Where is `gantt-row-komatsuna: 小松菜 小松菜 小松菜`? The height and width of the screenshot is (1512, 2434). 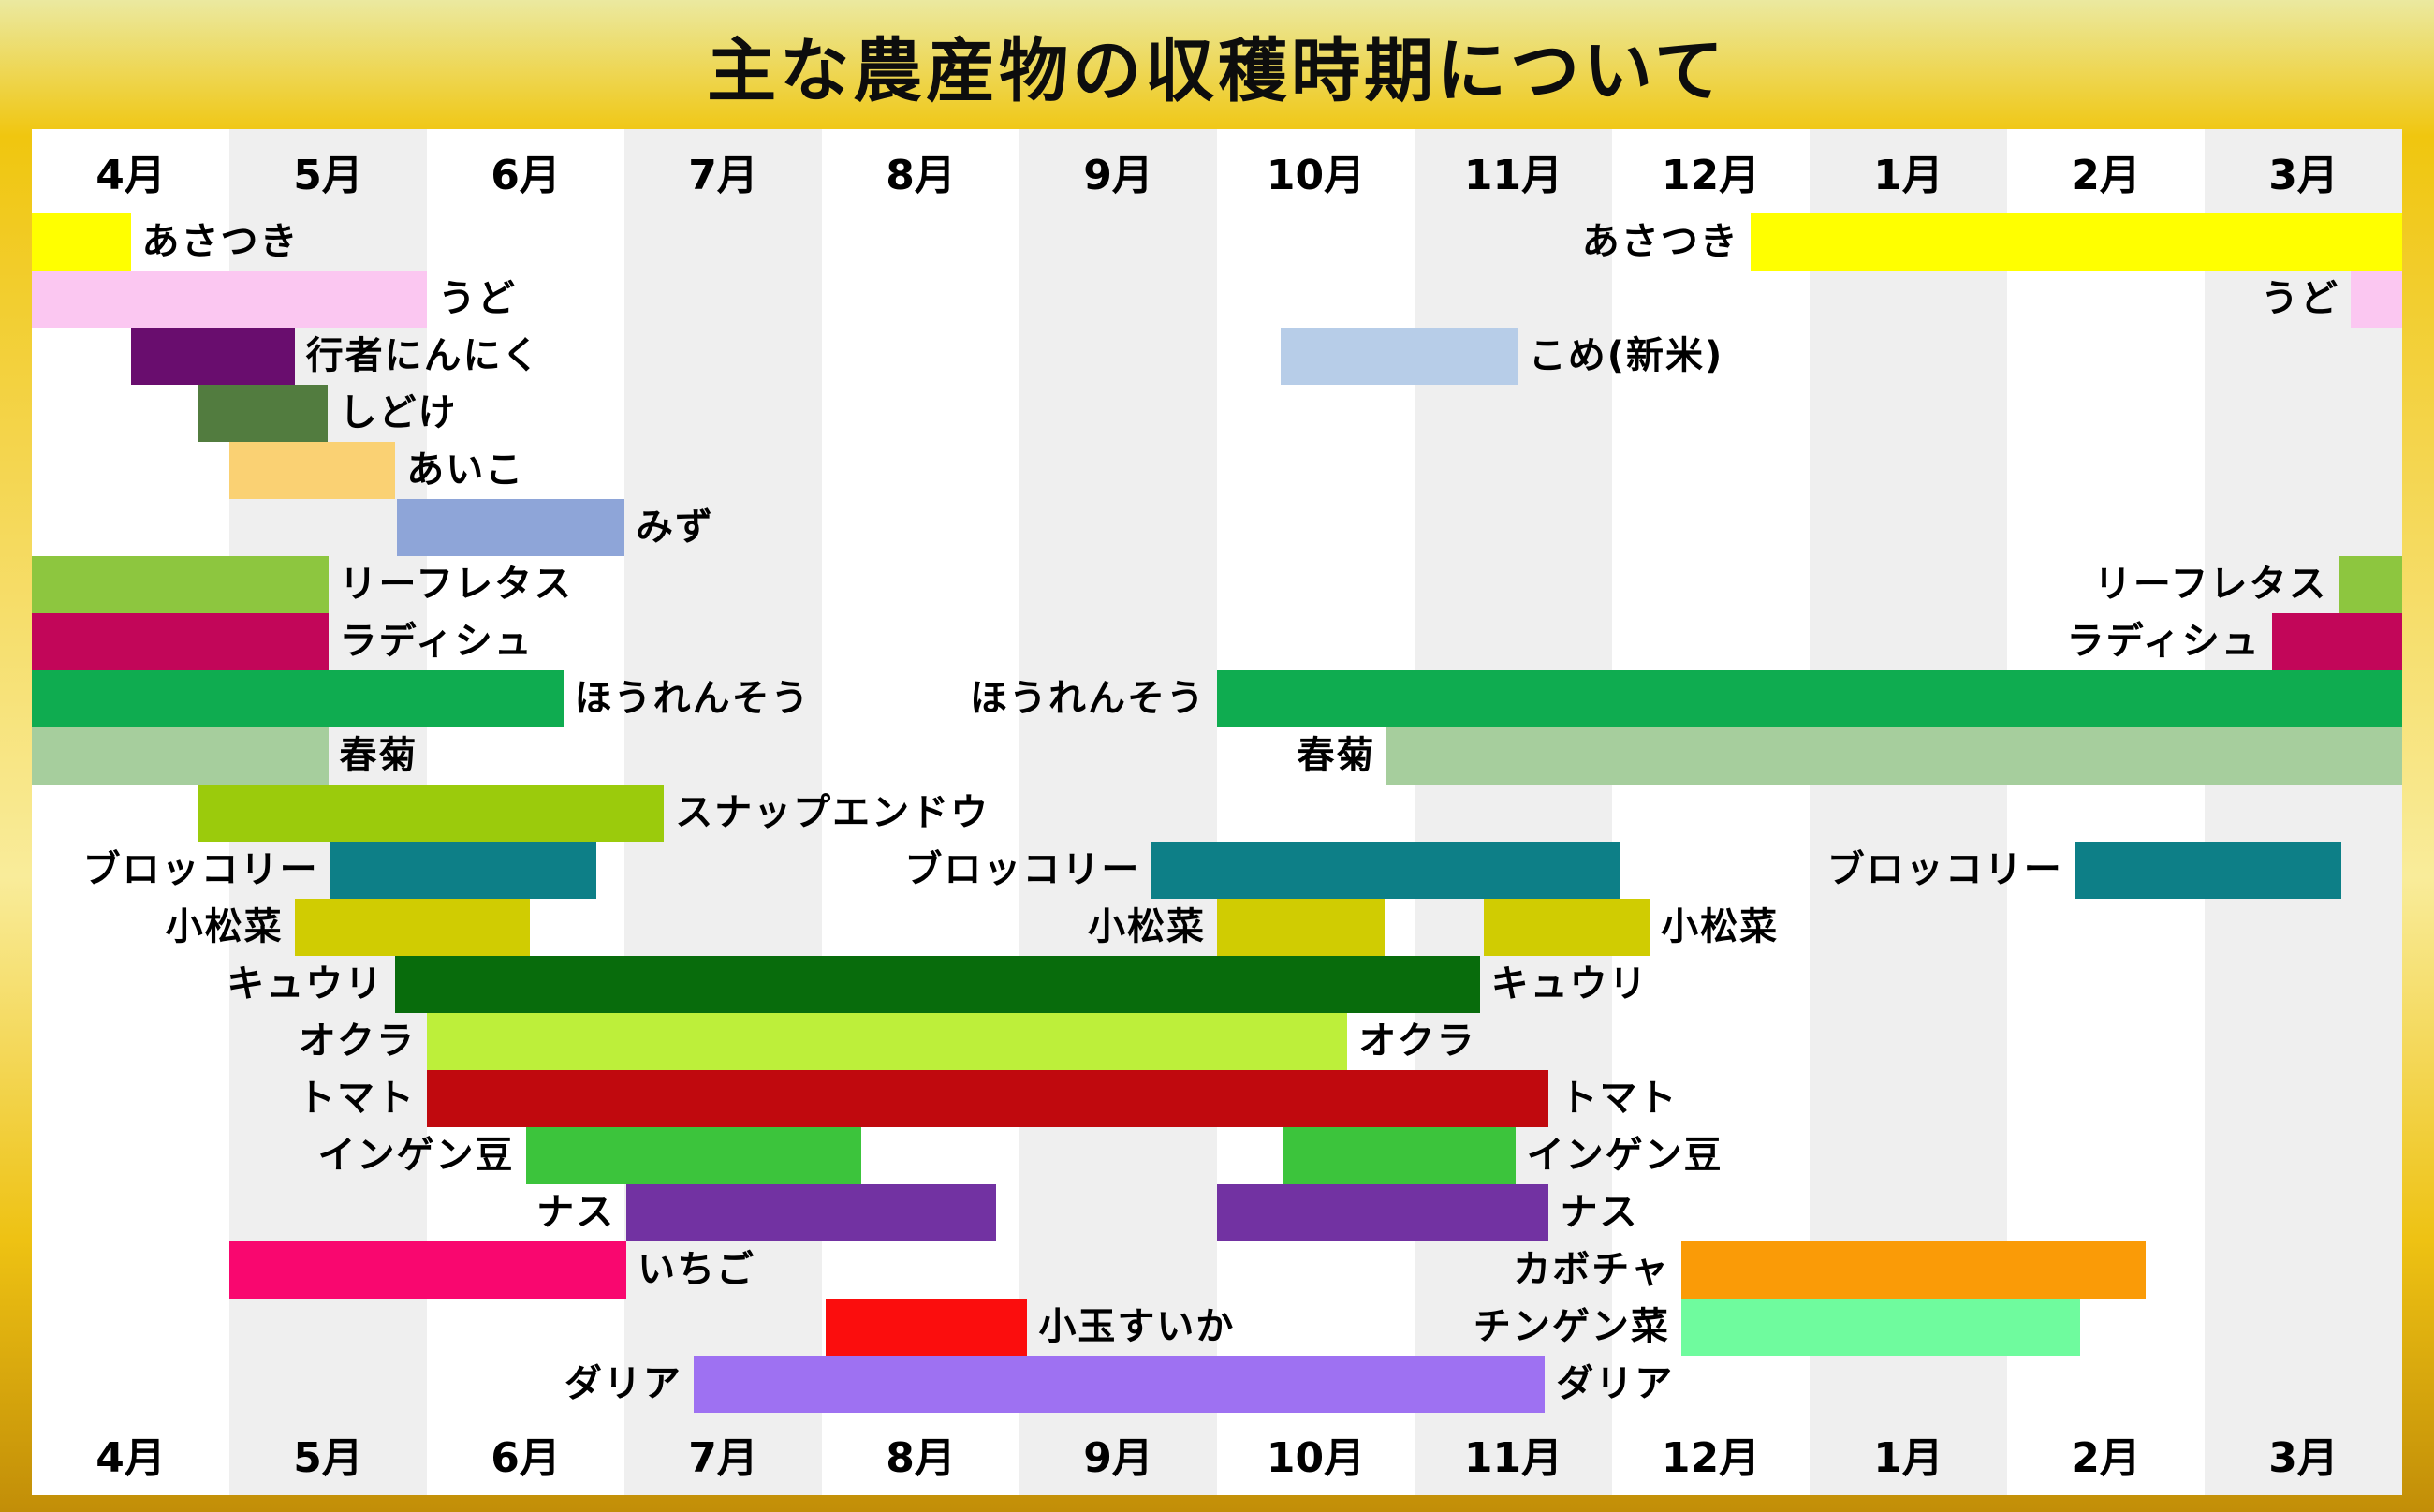
gantt-row-komatsuna: 小松菜 小松菜 小松菜 is located at coordinates (1217, 927).